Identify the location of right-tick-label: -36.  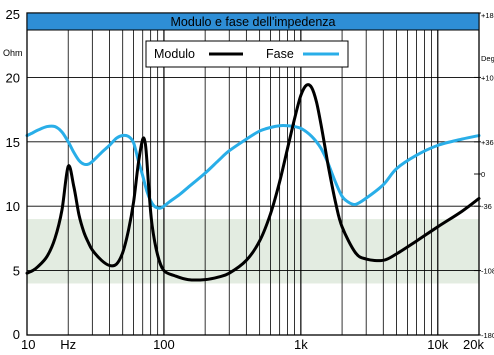
(486, 206).